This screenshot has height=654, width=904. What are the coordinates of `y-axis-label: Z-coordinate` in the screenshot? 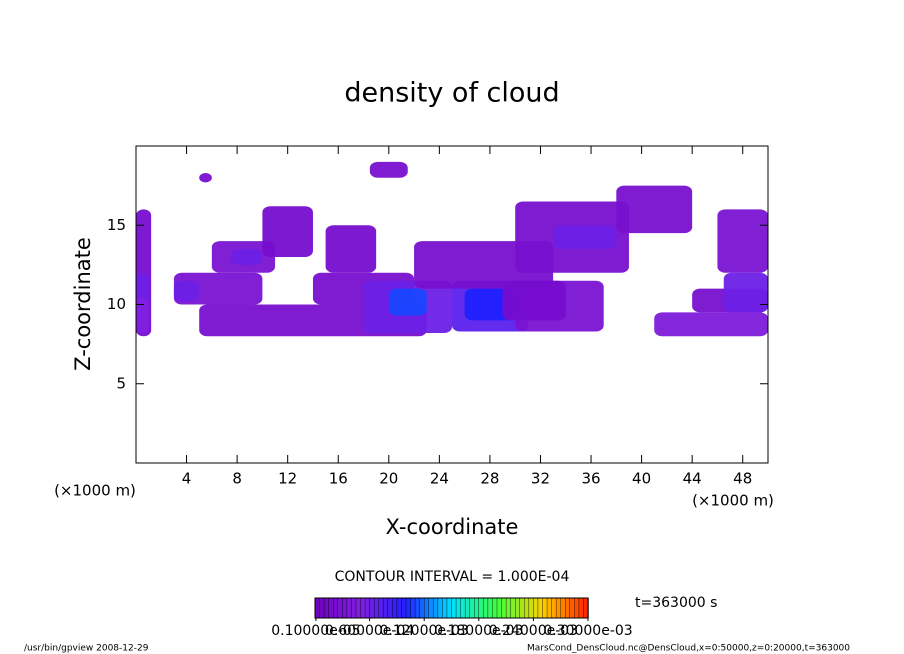 It's located at (83, 304).